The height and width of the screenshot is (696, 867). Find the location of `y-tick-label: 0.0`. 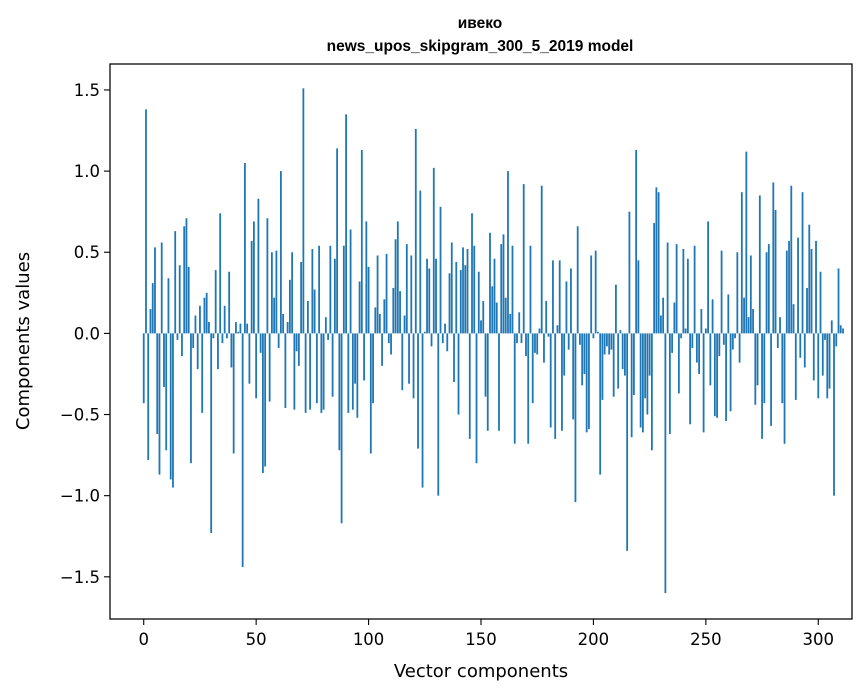

y-tick-label: 0.0 is located at coordinates (87, 333).